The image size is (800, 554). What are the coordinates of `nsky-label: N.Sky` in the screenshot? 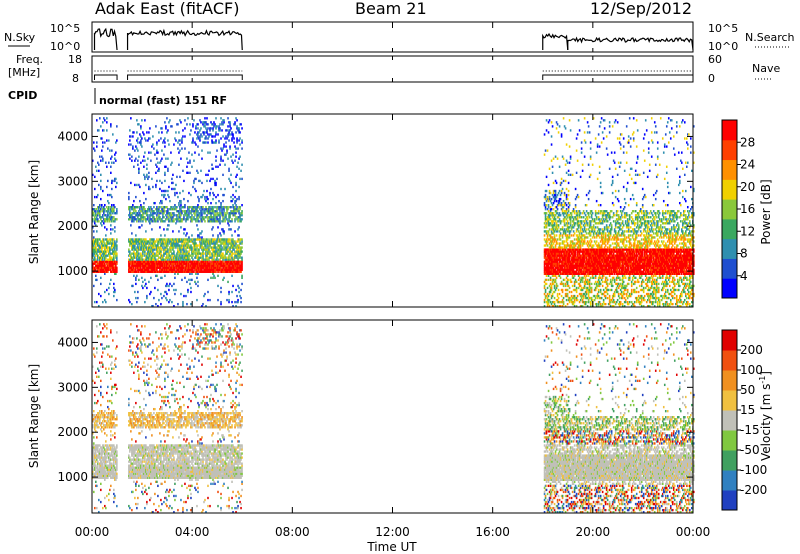 It's located at (20, 37).